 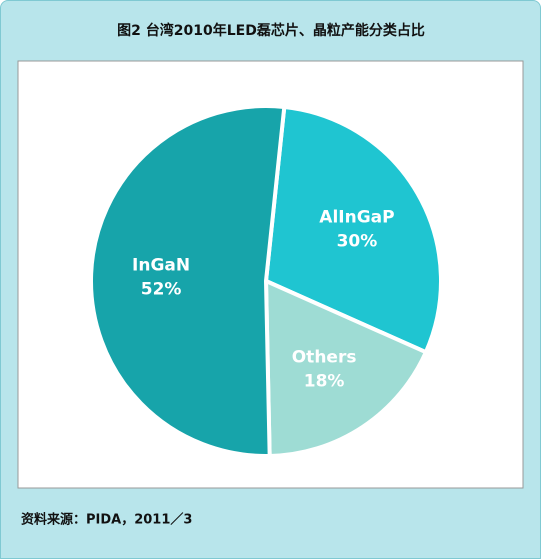 What do you see at coordinates (324, 381) in the screenshot?
I see `slice-value-label: 18%` at bounding box center [324, 381].